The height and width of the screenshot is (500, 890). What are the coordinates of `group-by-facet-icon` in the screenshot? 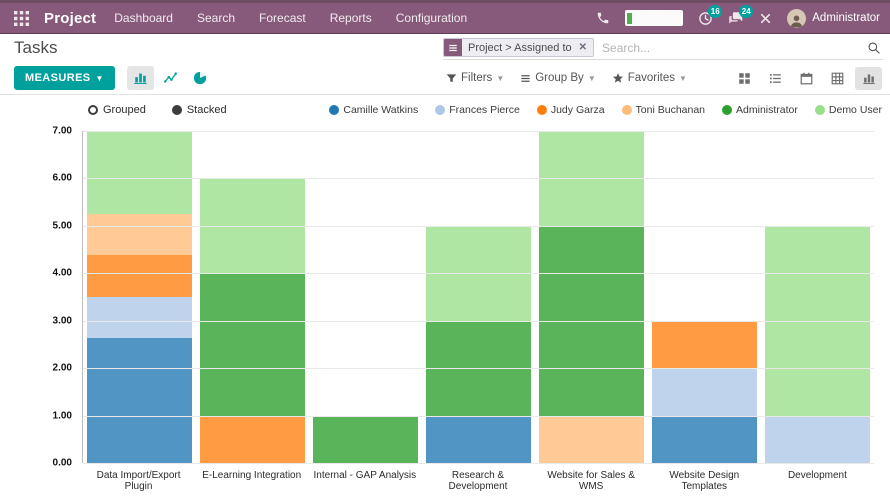 It's located at (453, 47).